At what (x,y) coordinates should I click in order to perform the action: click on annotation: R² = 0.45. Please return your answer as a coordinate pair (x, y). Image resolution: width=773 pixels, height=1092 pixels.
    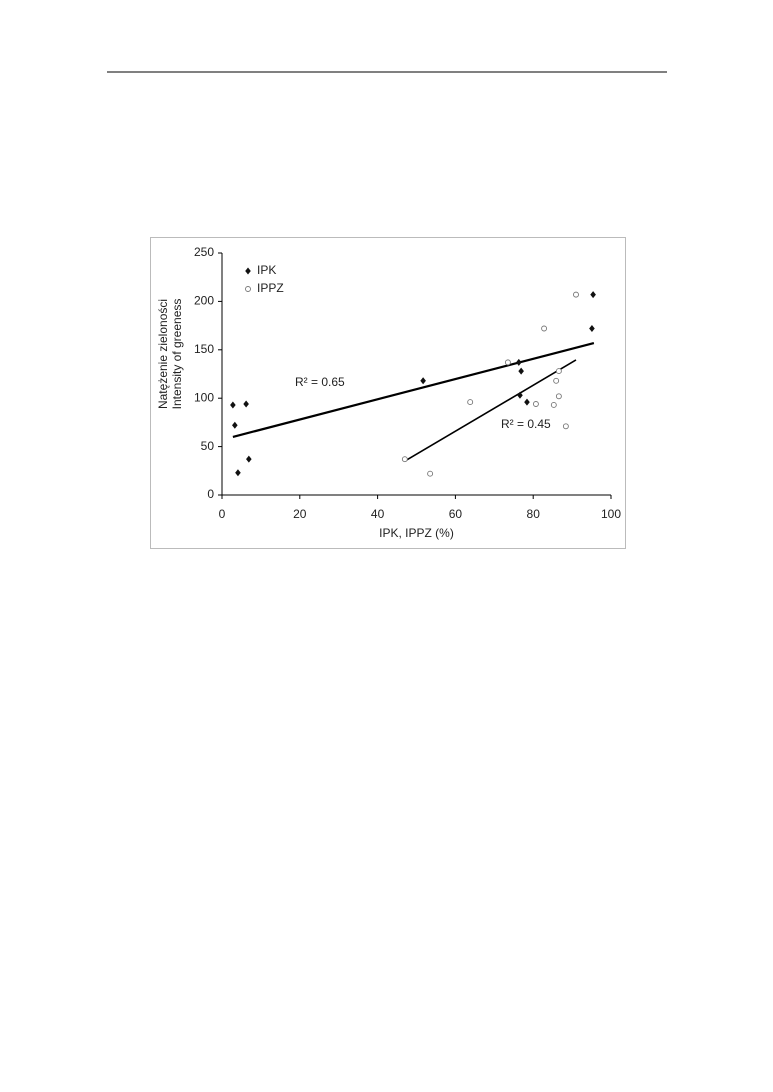
    Looking at the image, I should click on (526, 424).